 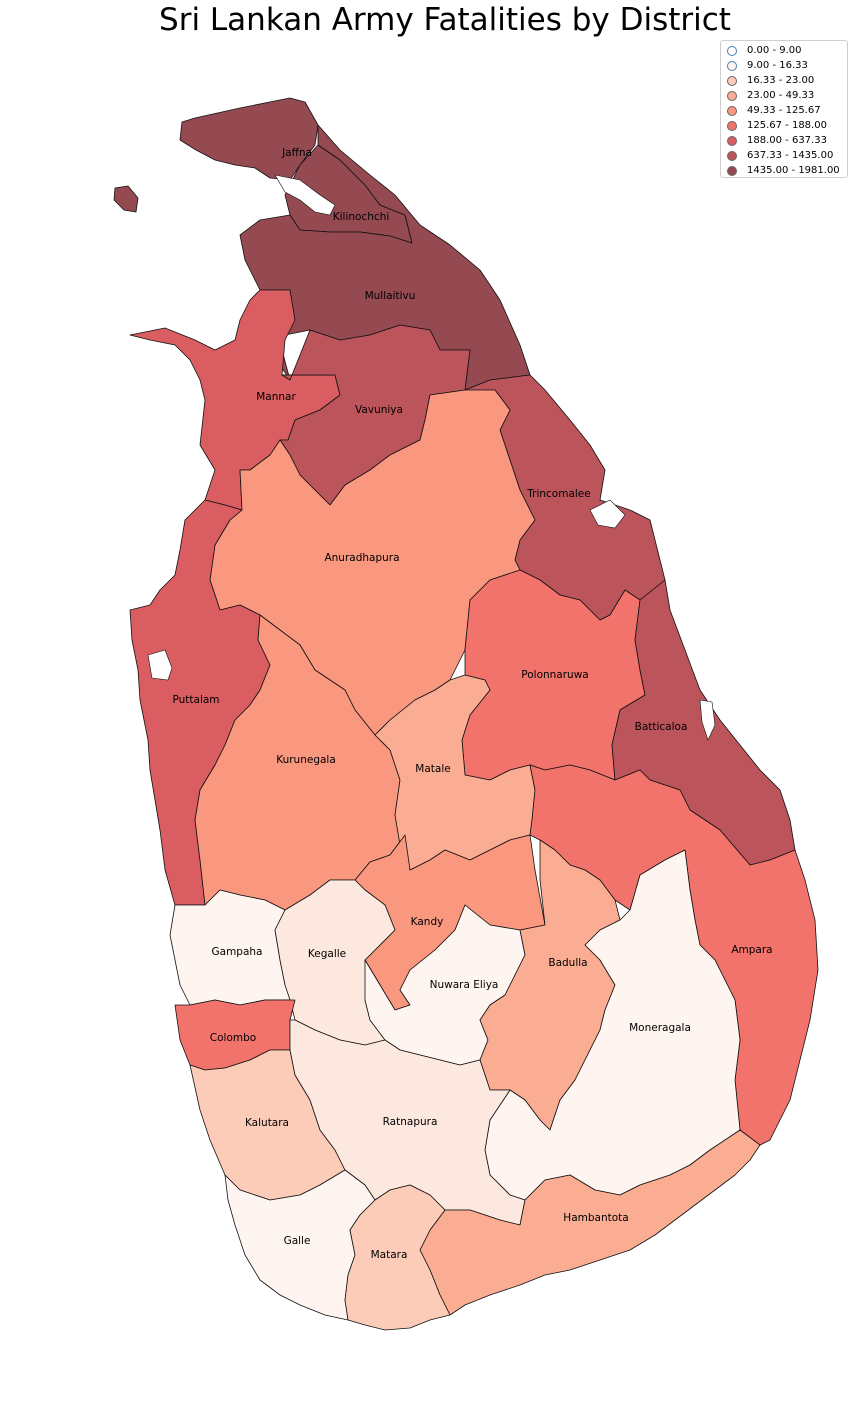 I want to click on label-kandy: Kandy, so click(x=427, y=922).